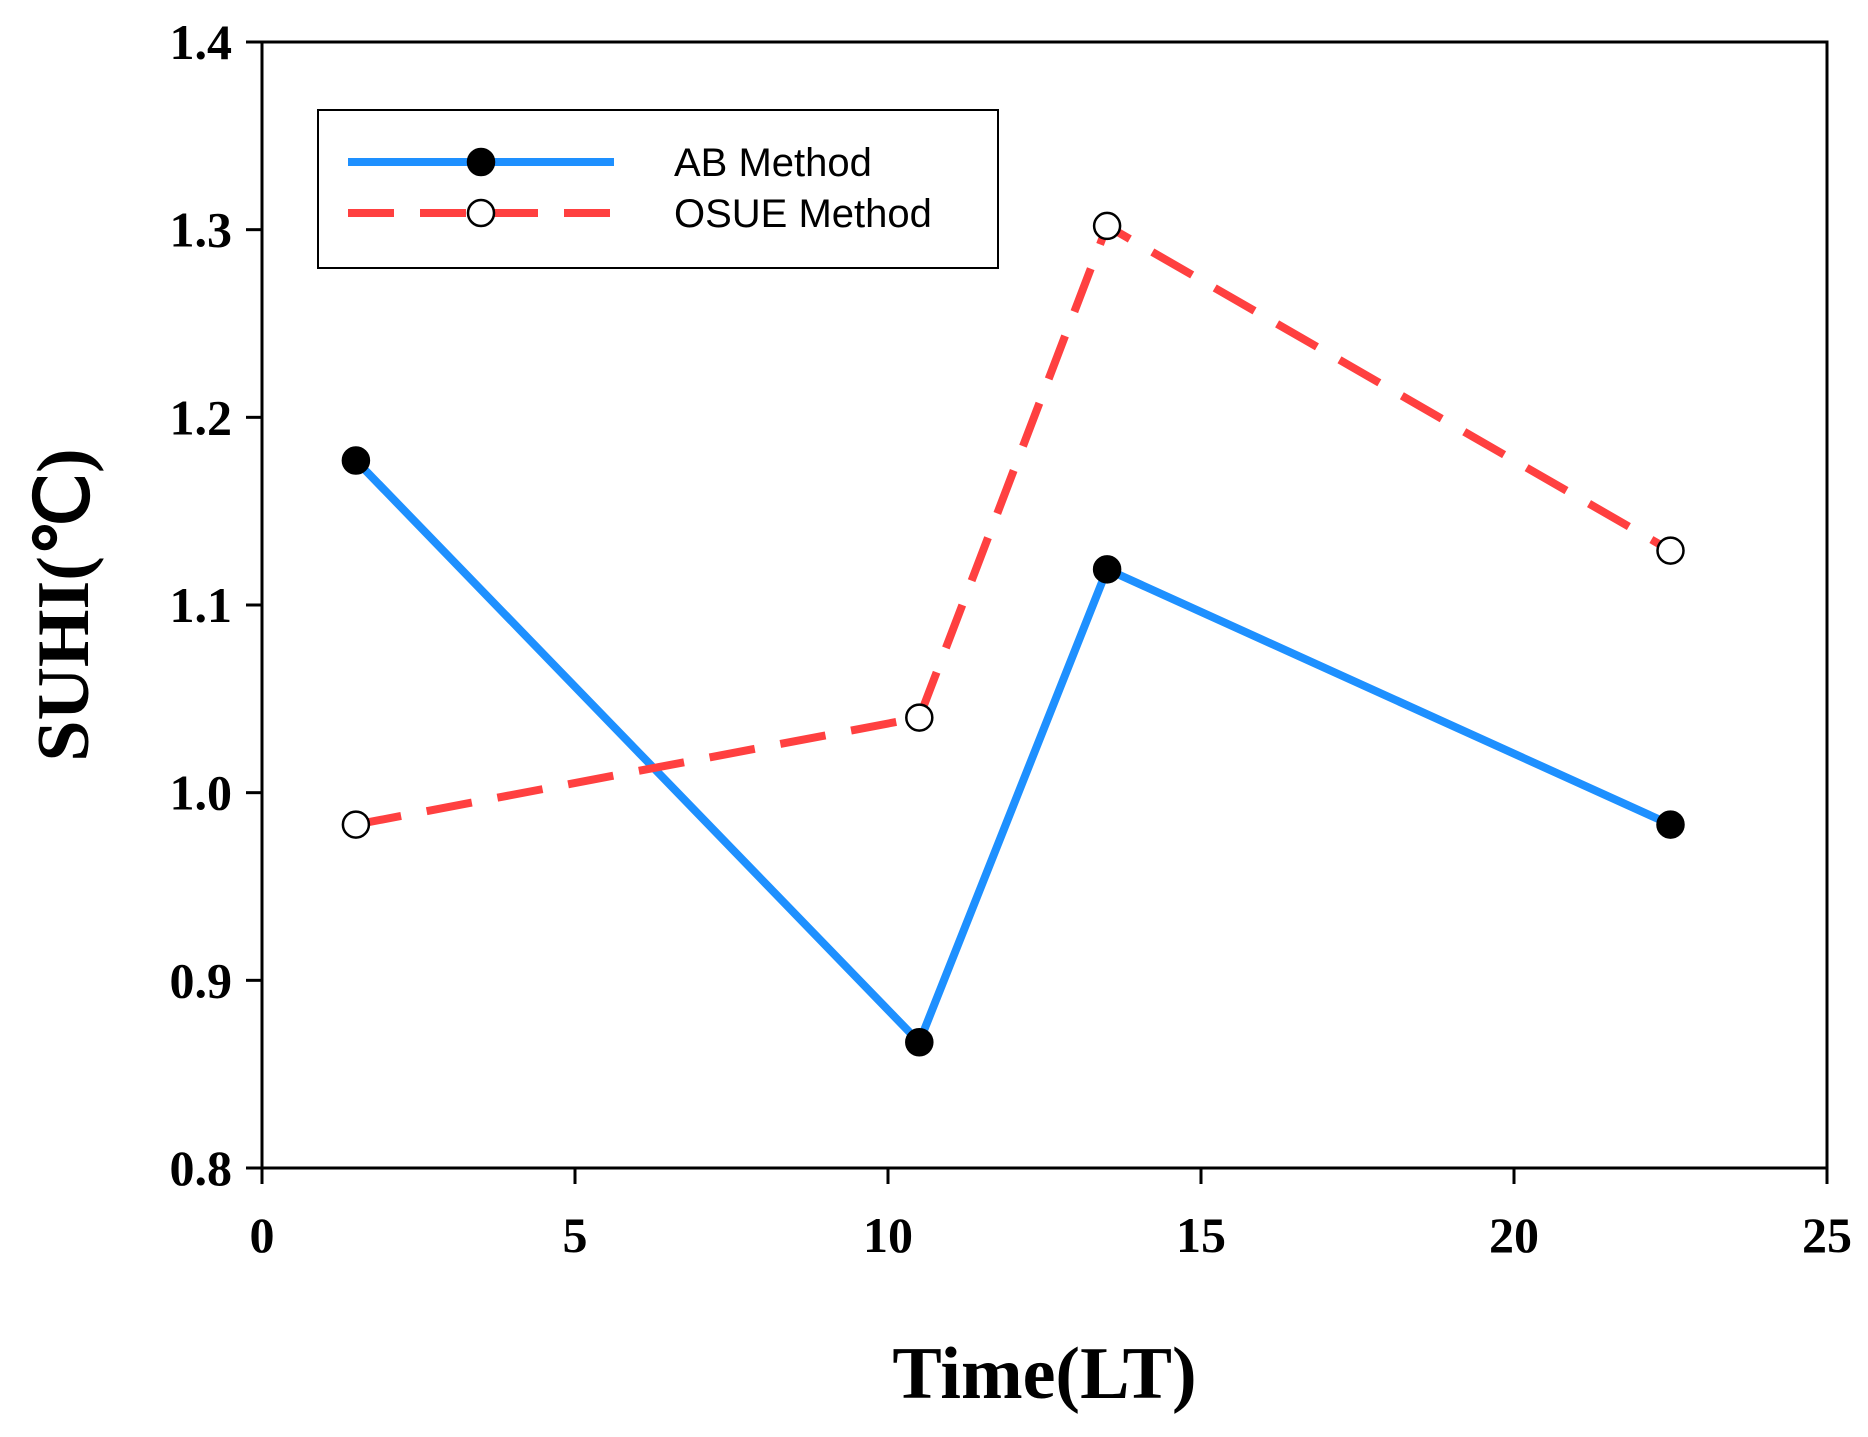 This screenshot has height=1437, width=1868. Describe the element at coordinates (1514, 1235) in the screenshot. I see `x-tick-label: 20` at that location.